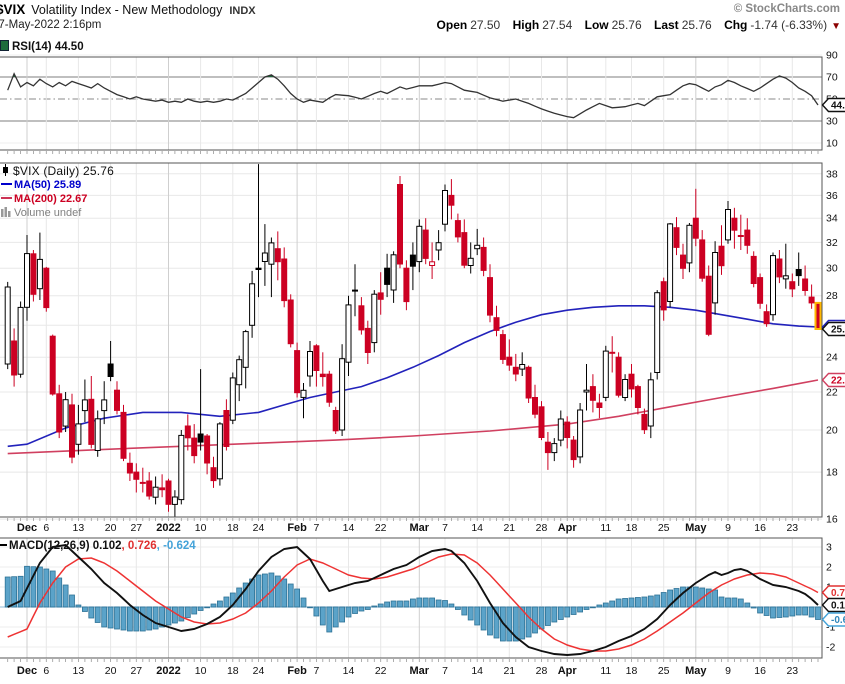  What do you see at coordinates (832, 296) in the screenshot?
I see `price-y-label: 28` at bounding box center [832, 296].